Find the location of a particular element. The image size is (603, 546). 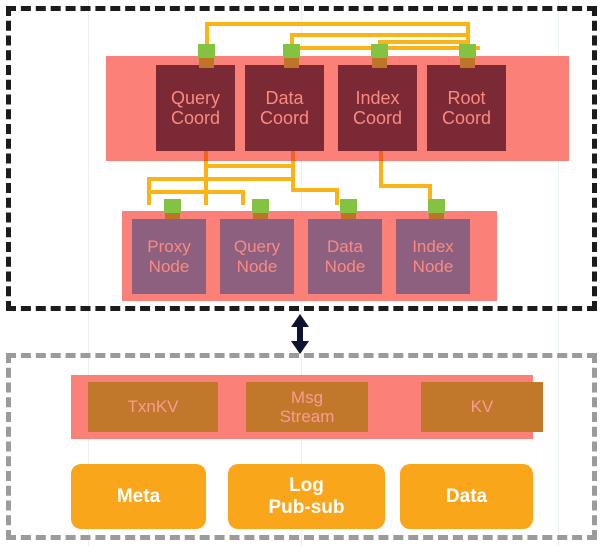

storage-service-kv: KV is located at coordinates (482, 407).